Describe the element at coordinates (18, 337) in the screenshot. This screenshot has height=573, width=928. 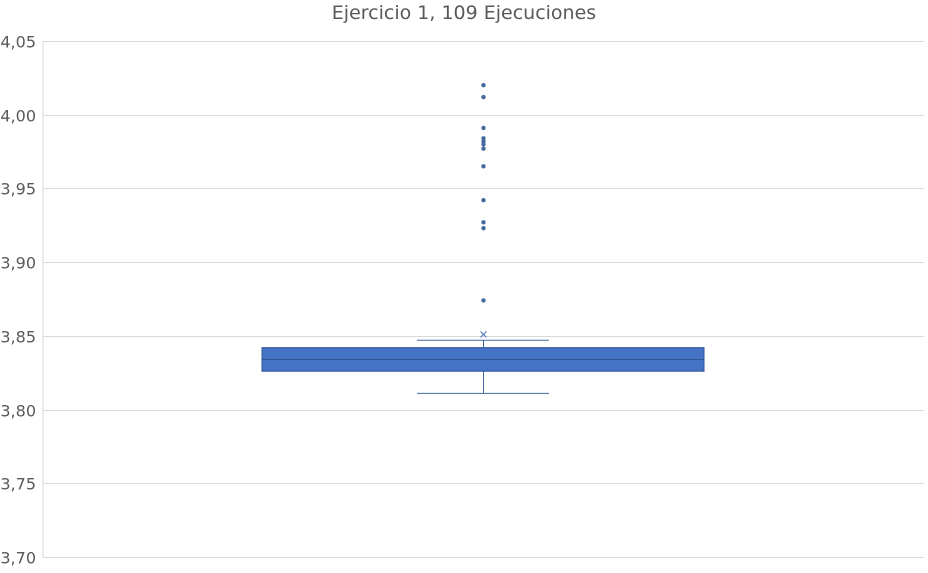
I see `y-tick-label: 3,85` at that location.